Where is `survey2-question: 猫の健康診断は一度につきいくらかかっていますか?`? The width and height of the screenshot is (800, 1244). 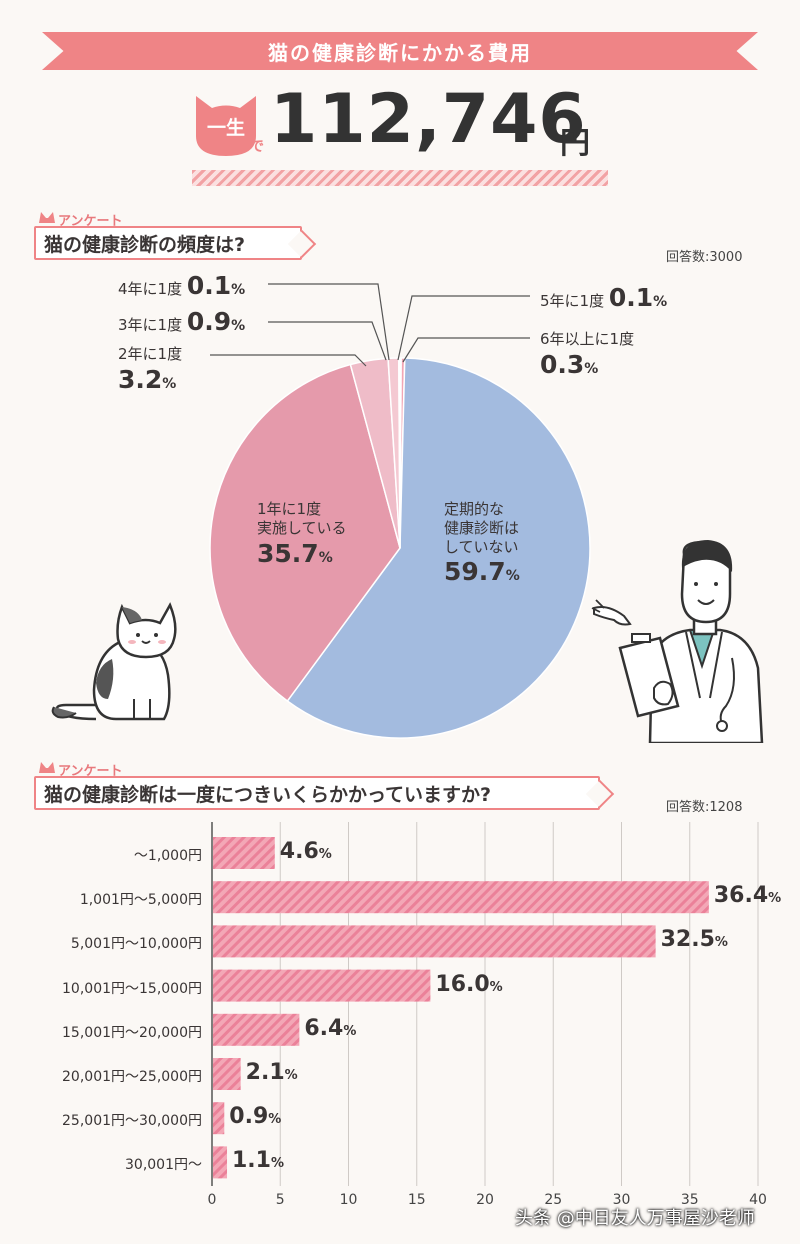 survey2-question: 猫の健康診断は一度につきいくらかかっていますか? is located at coordinates (317, 793).